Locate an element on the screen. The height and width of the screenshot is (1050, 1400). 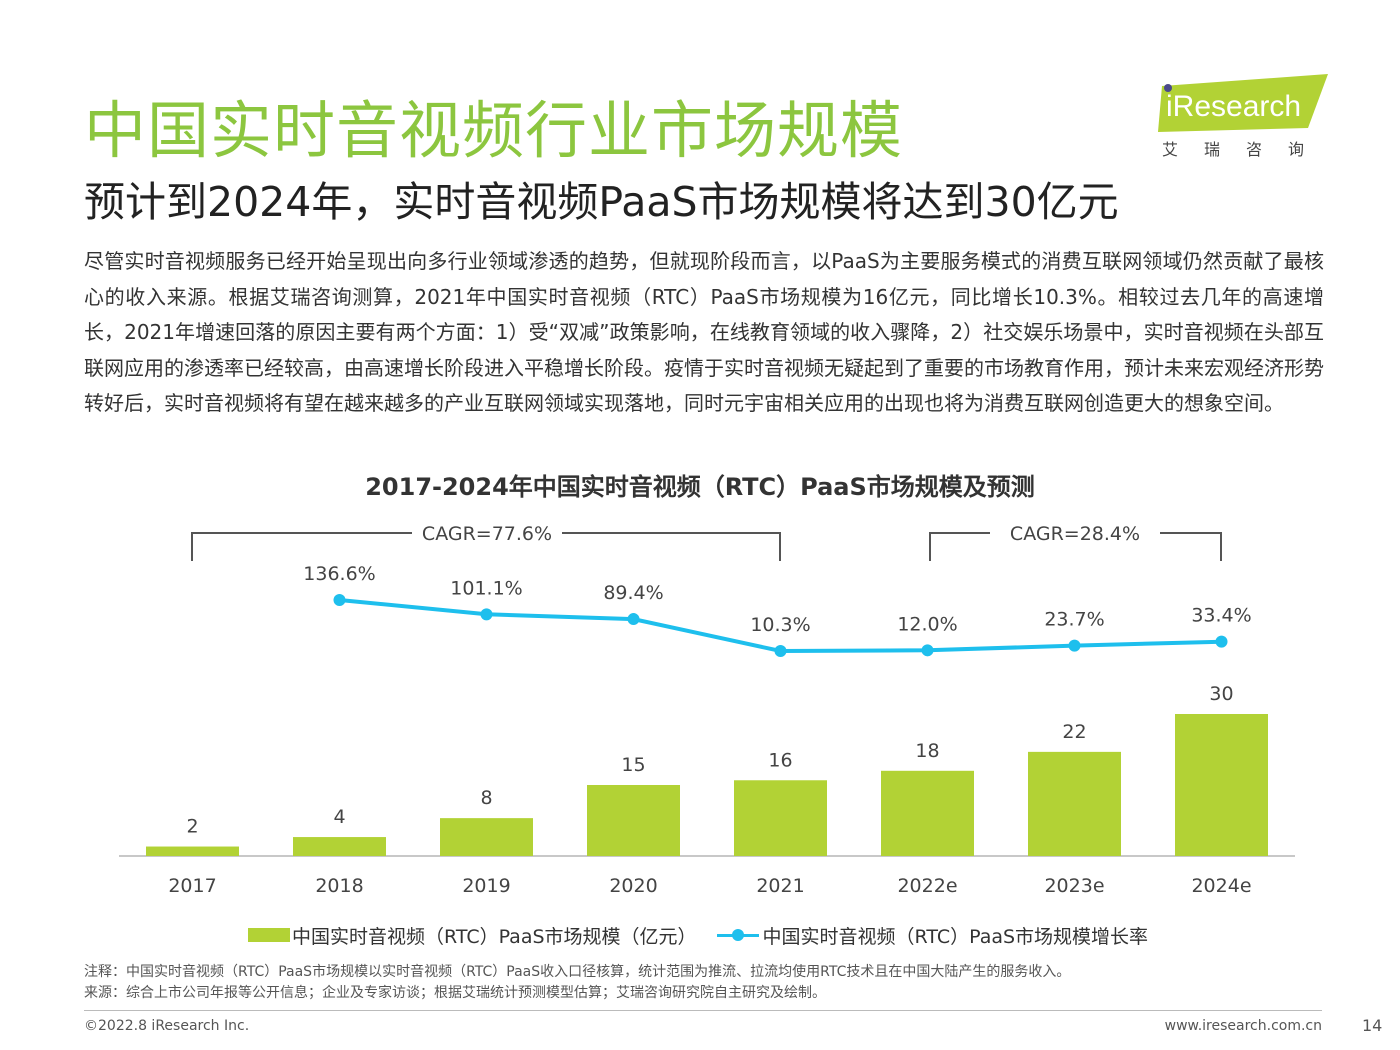
bar-label-2021: 16 is located at coordinates (780, 760).